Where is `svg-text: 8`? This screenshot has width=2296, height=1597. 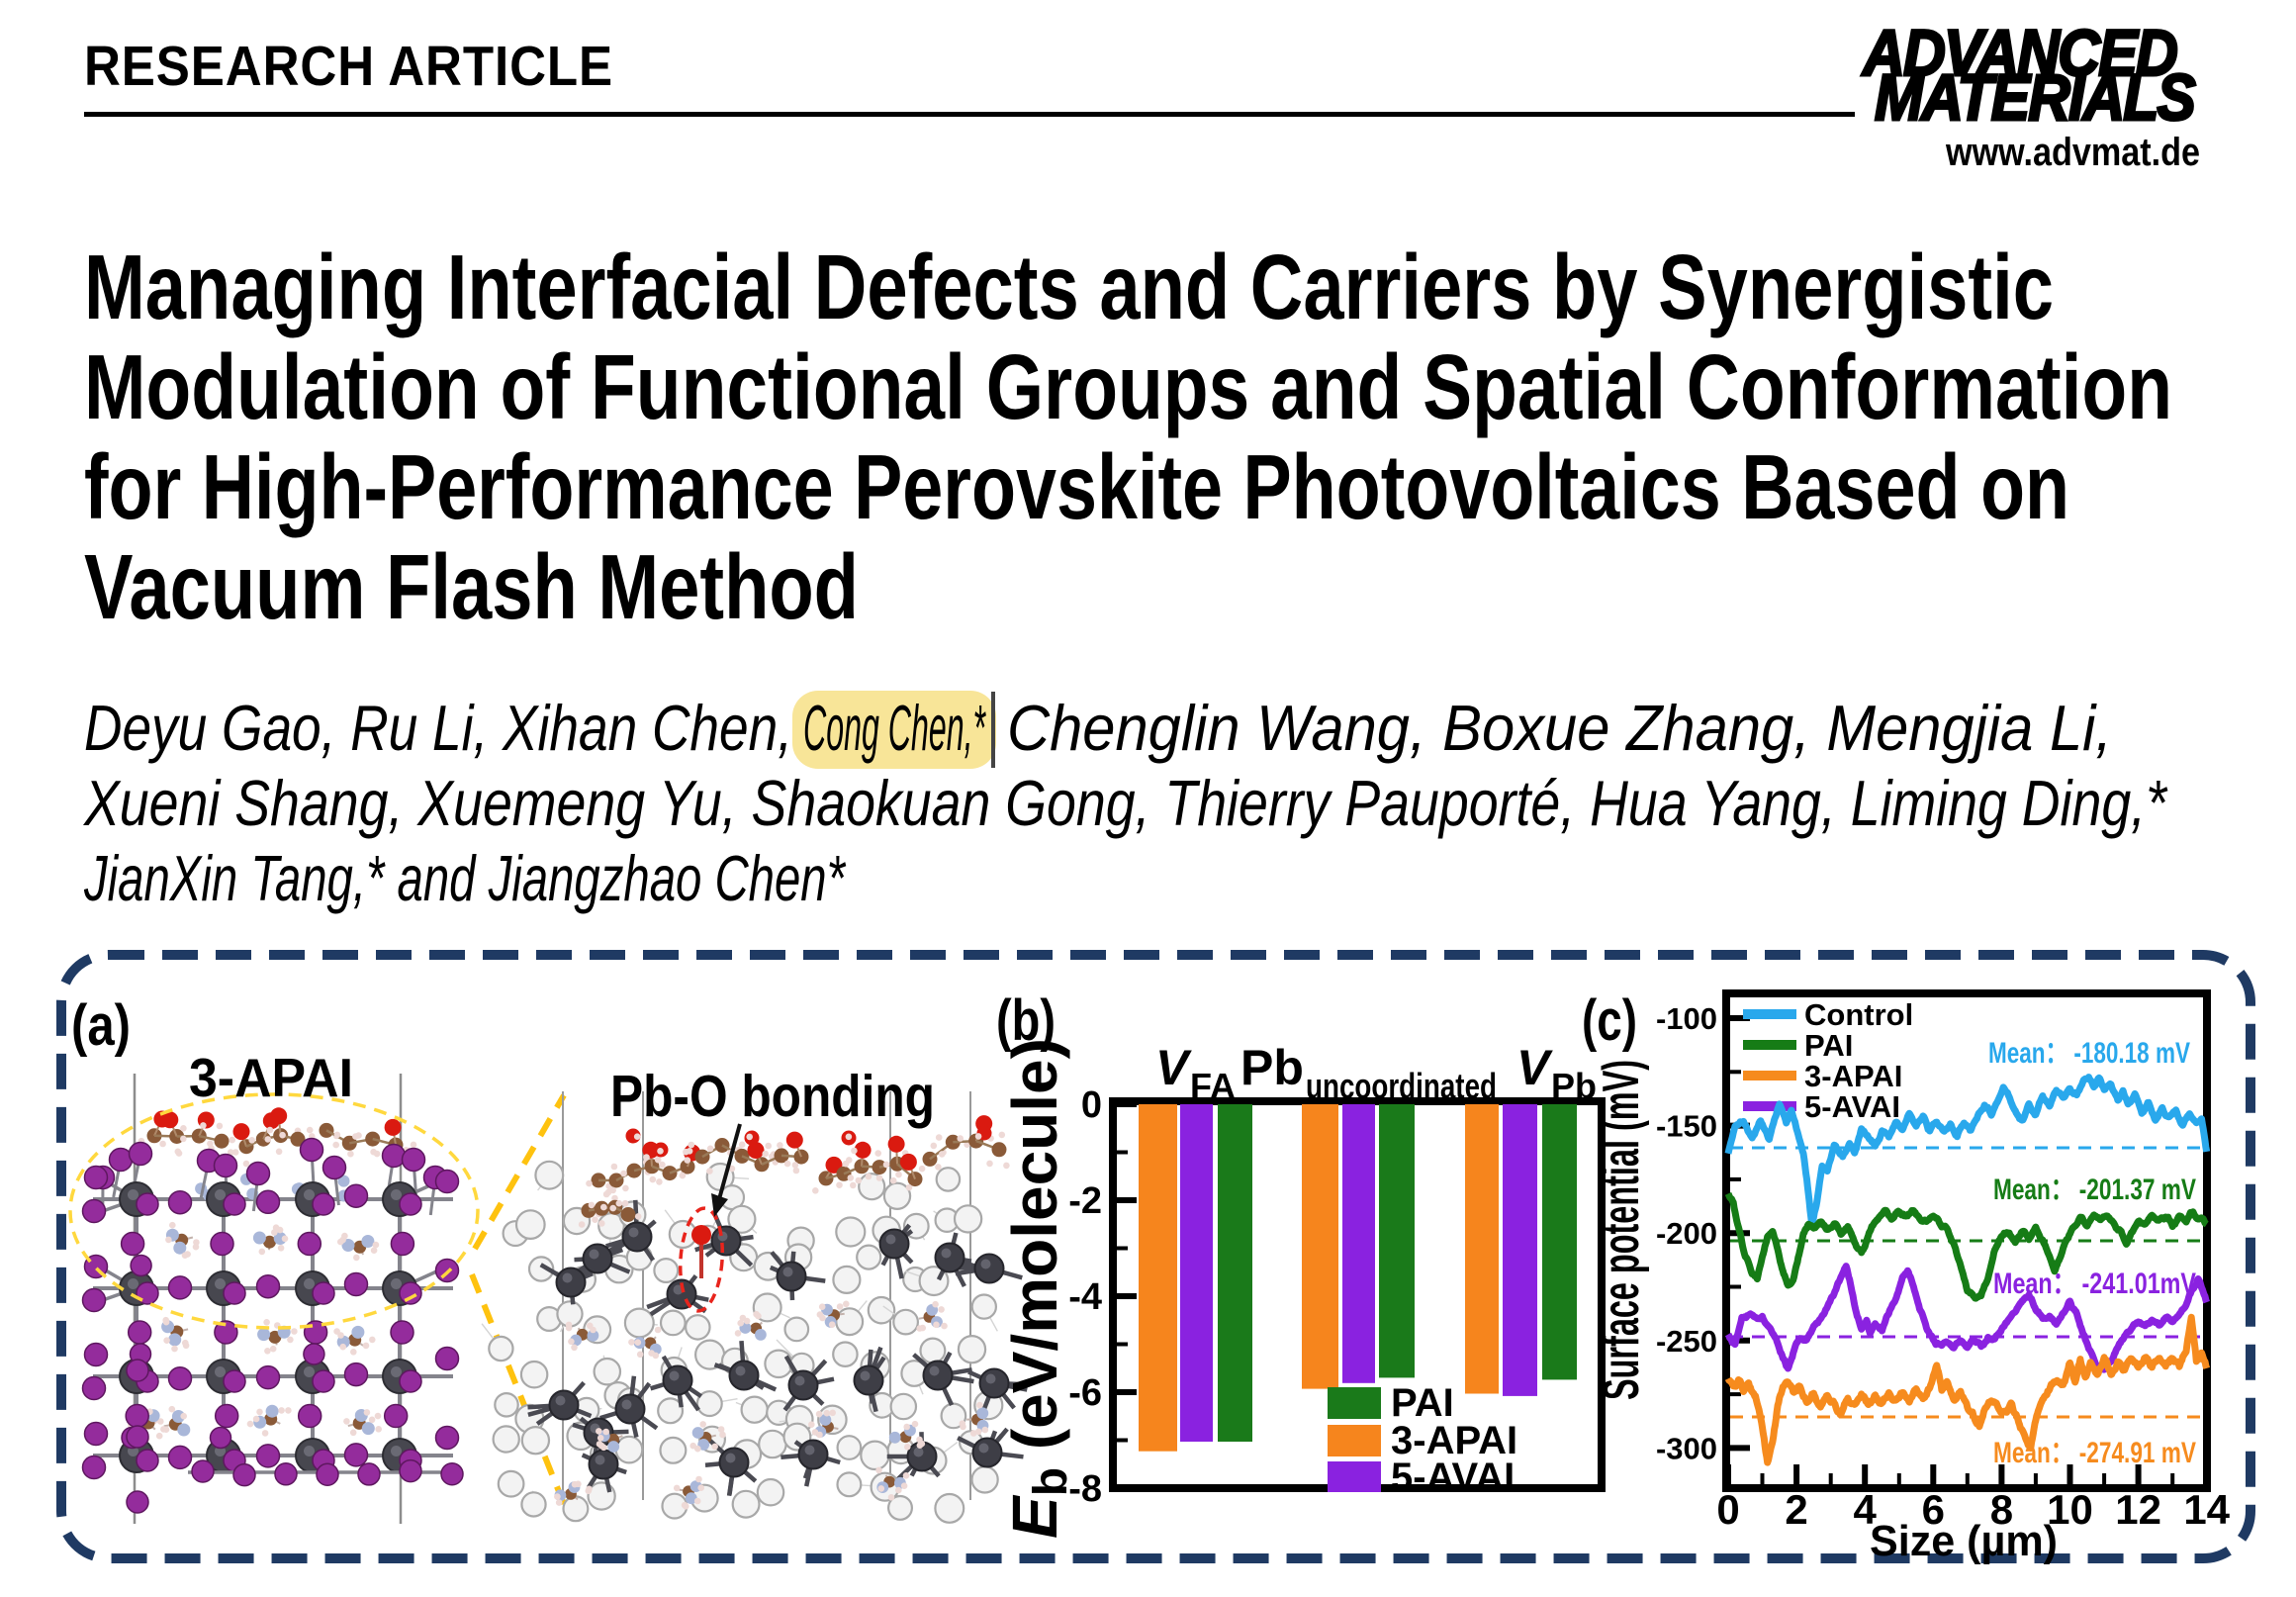
svg-text: 8 is located at coordinates (2001, 1509).